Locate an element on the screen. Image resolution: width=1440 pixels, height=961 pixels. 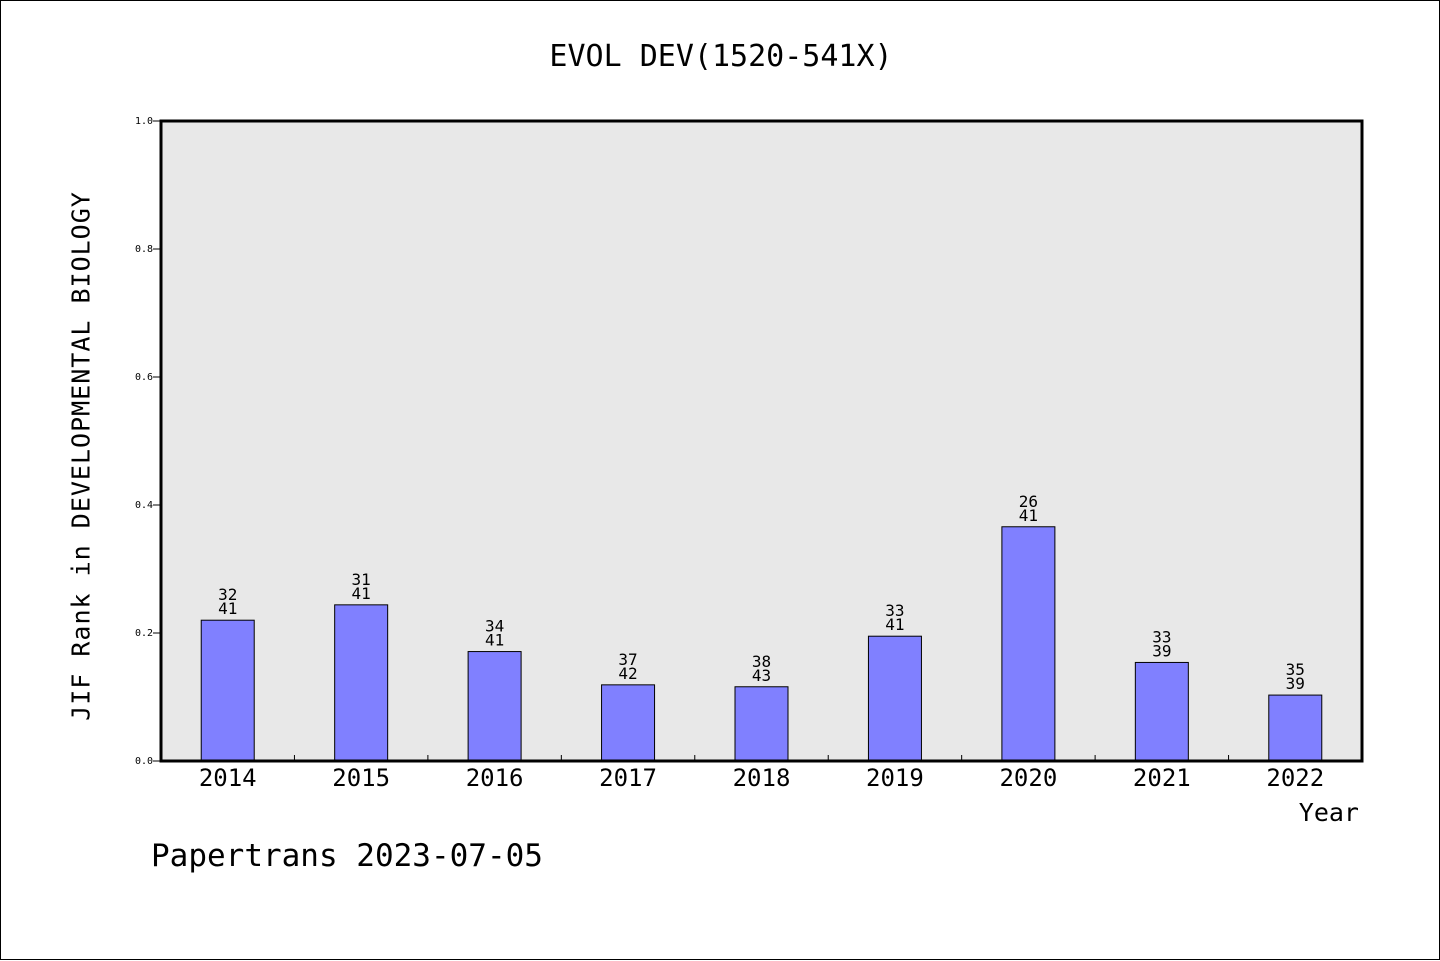
x-tick-label: 2015 is located at coordinates (361, 778).